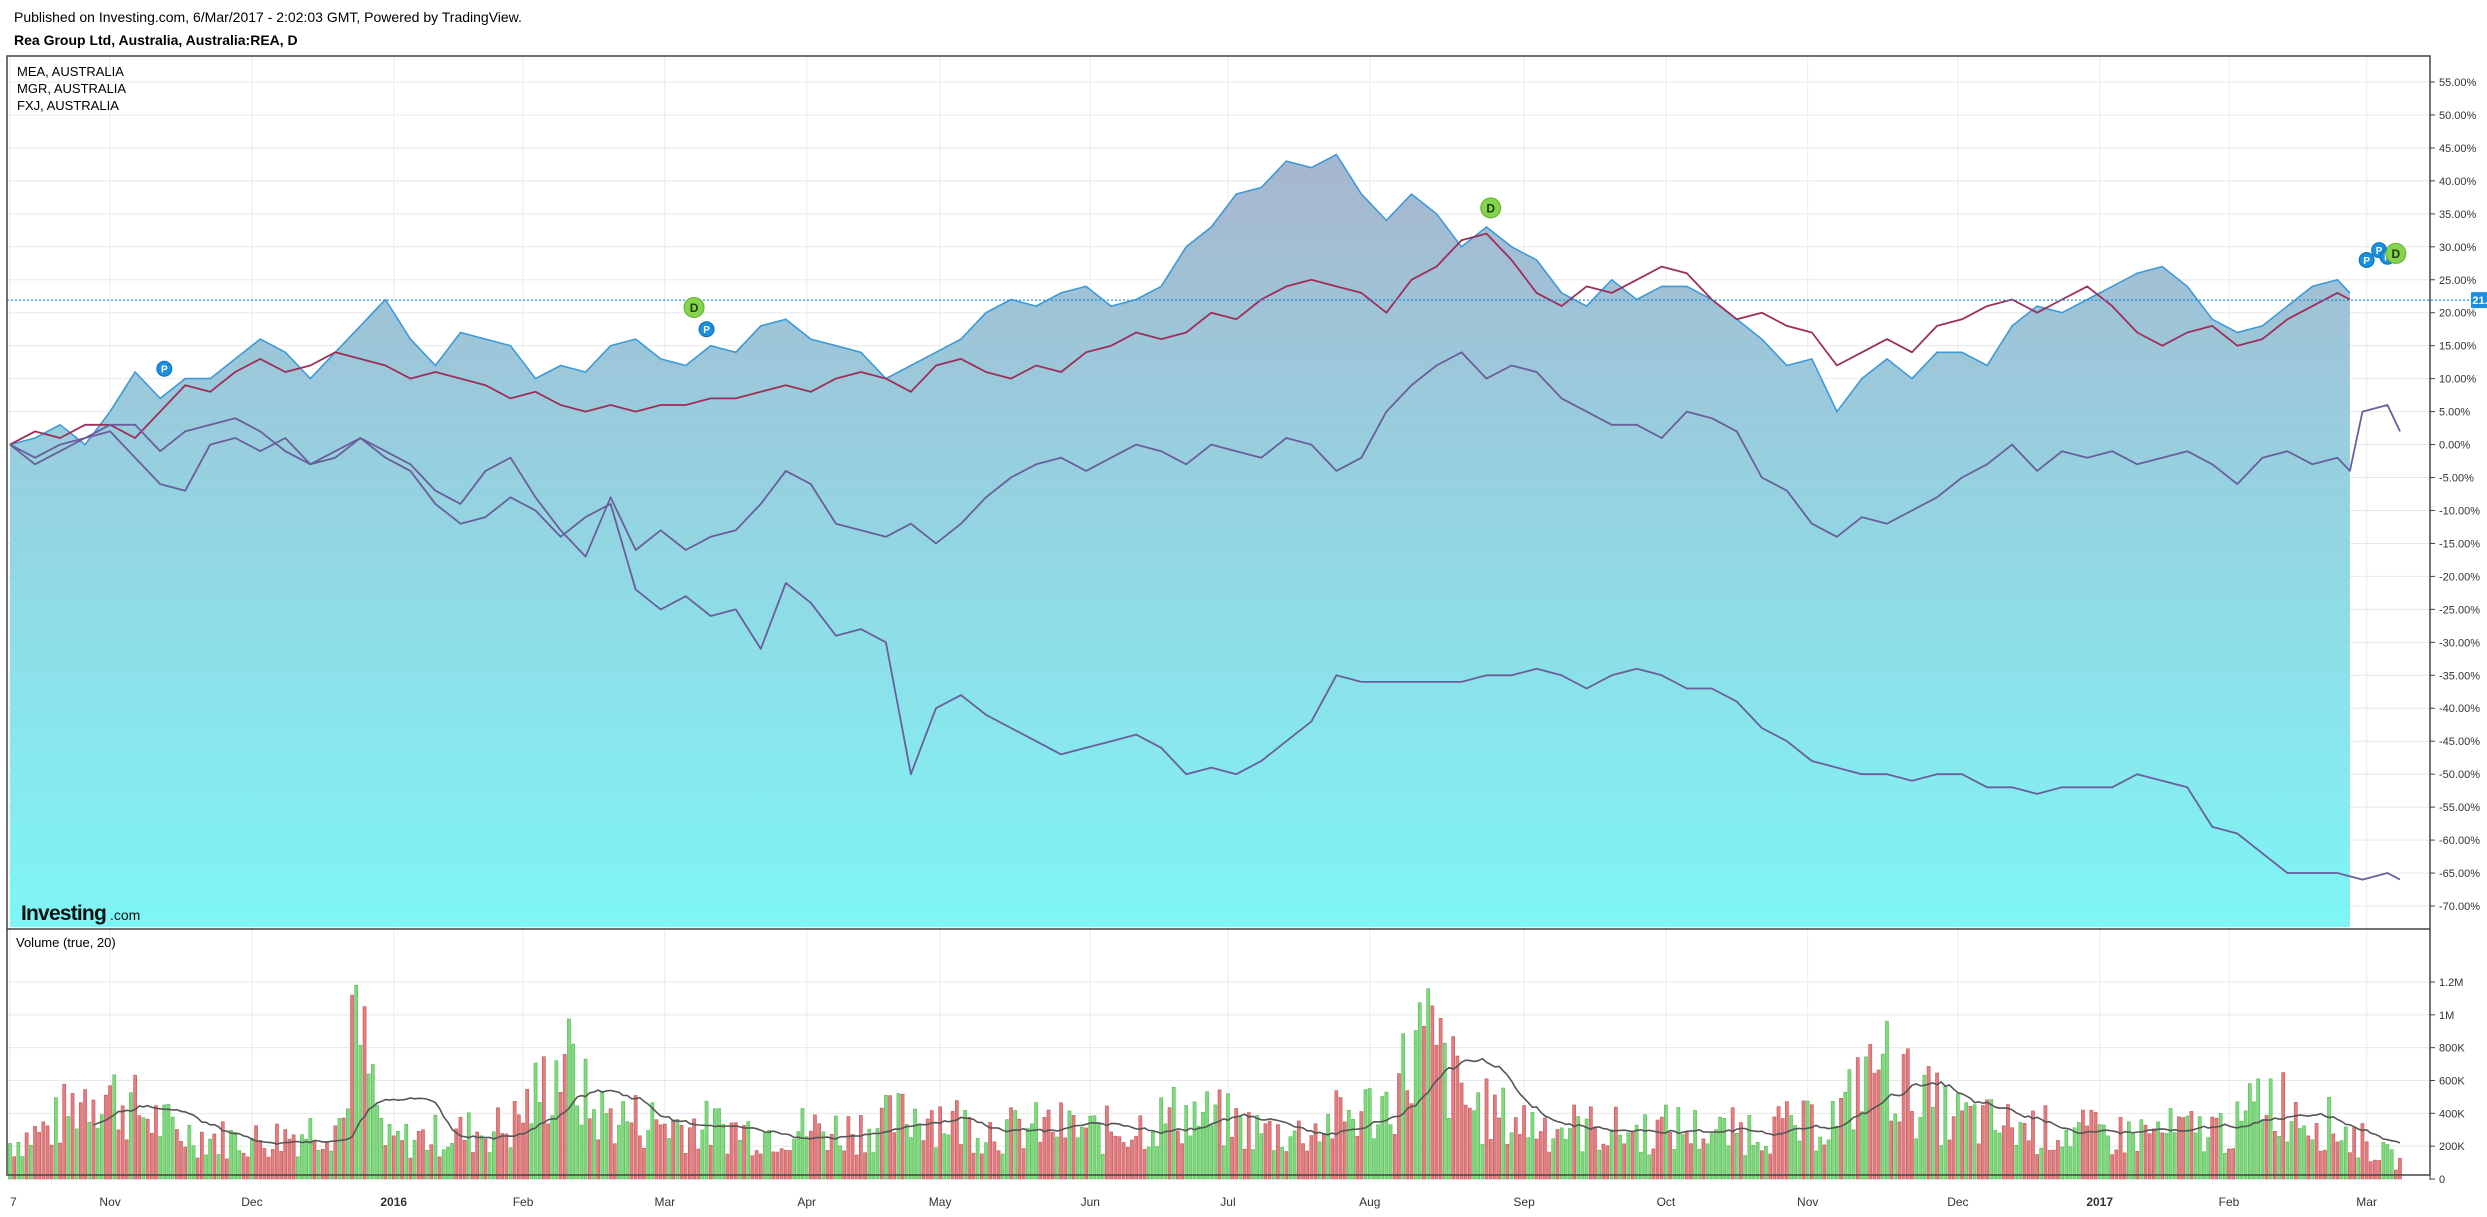  What do you see at coordinates (2458, 215) in the screenshot?
I see `price-tick-label: 35.00%` at bounding box center [2458, 215].